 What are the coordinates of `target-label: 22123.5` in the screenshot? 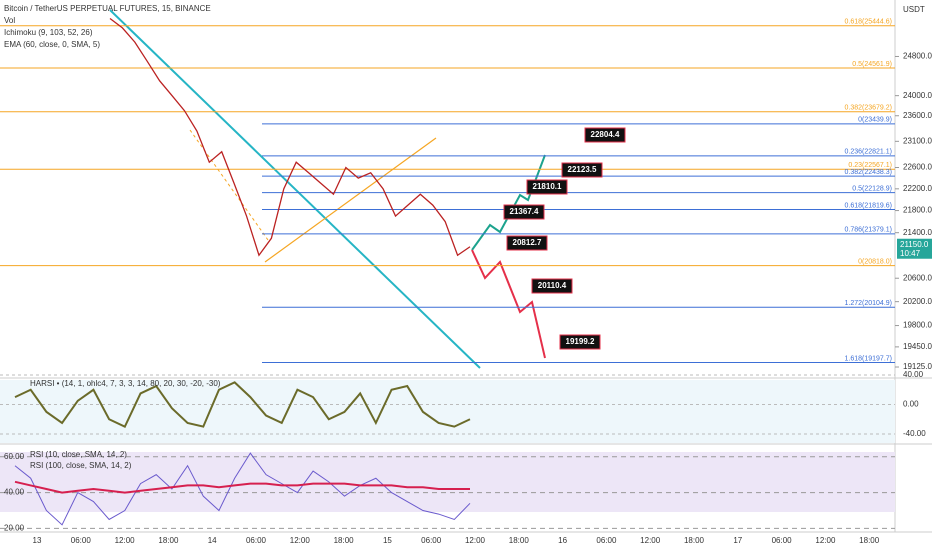 It's located at (582, 169).